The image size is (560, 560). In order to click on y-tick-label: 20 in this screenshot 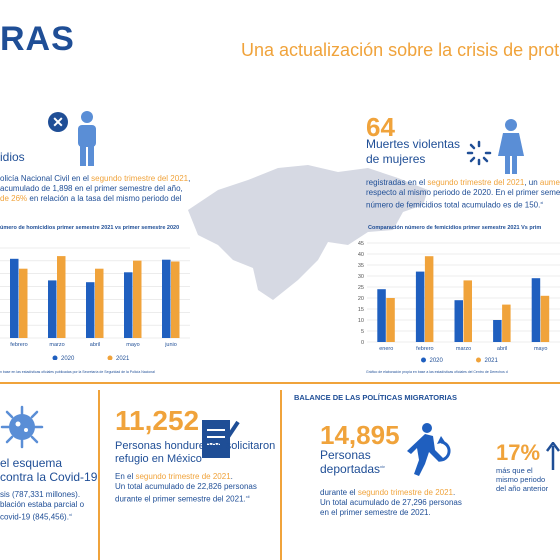, I will do `click(361, 299)`.